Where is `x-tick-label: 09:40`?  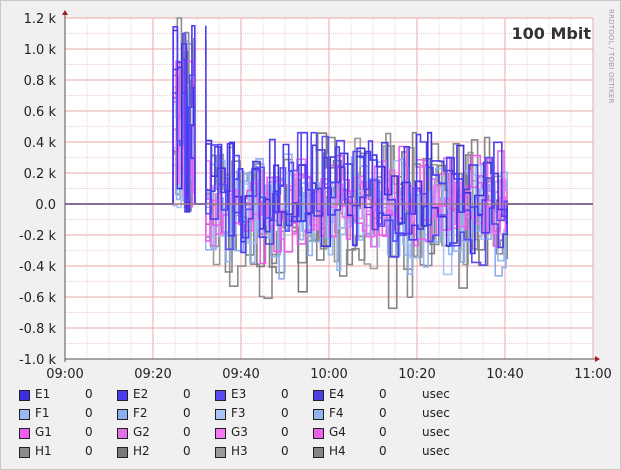
x-tick-label: 09:40 is located at coordinates (240, 374).